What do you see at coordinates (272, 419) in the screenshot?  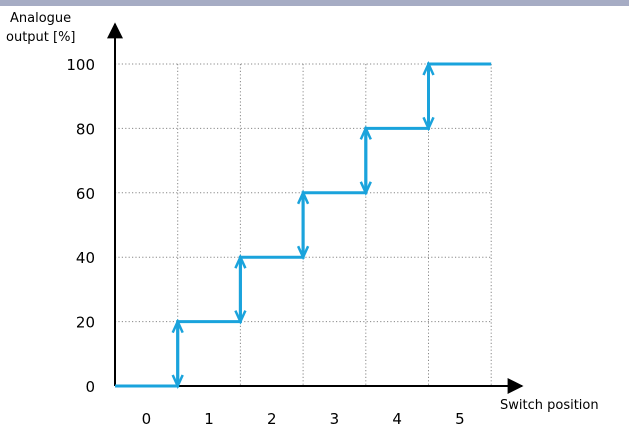 I see `x-tick-label: 2` at bounding box center [272, 419].